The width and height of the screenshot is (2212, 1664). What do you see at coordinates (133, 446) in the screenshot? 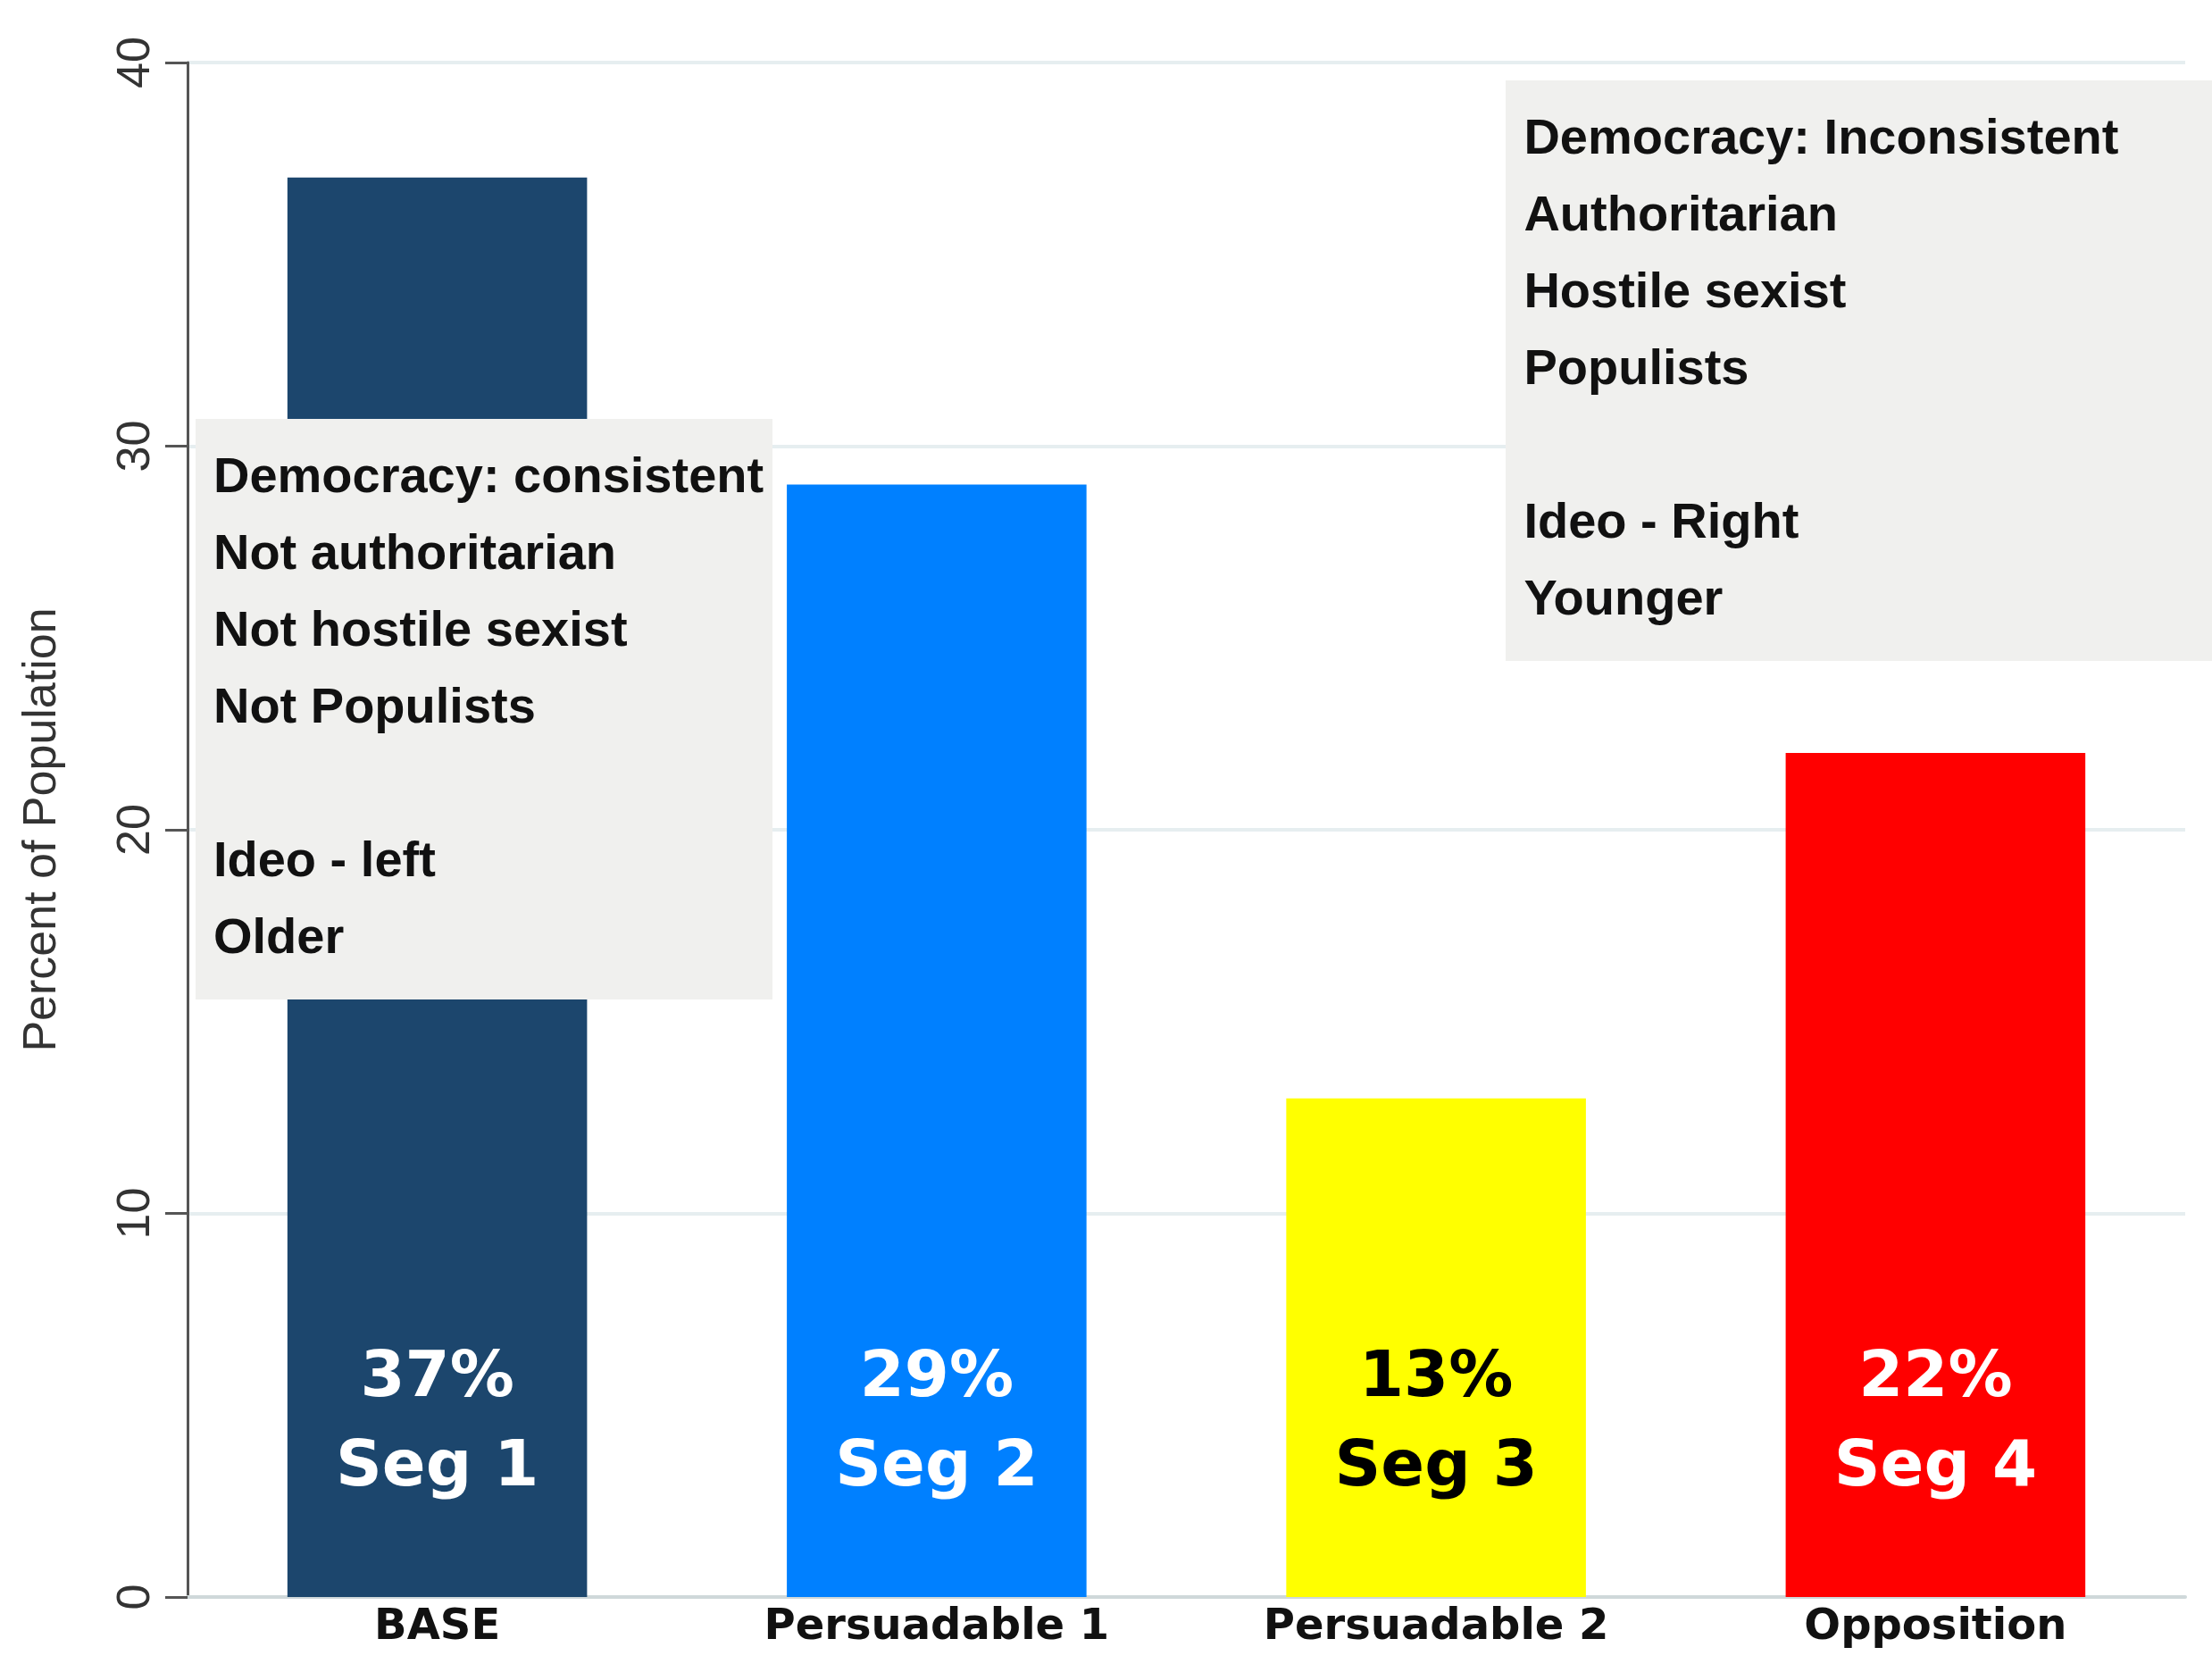
I see `y-tick-label: 30` at bounding box center [133, 446].